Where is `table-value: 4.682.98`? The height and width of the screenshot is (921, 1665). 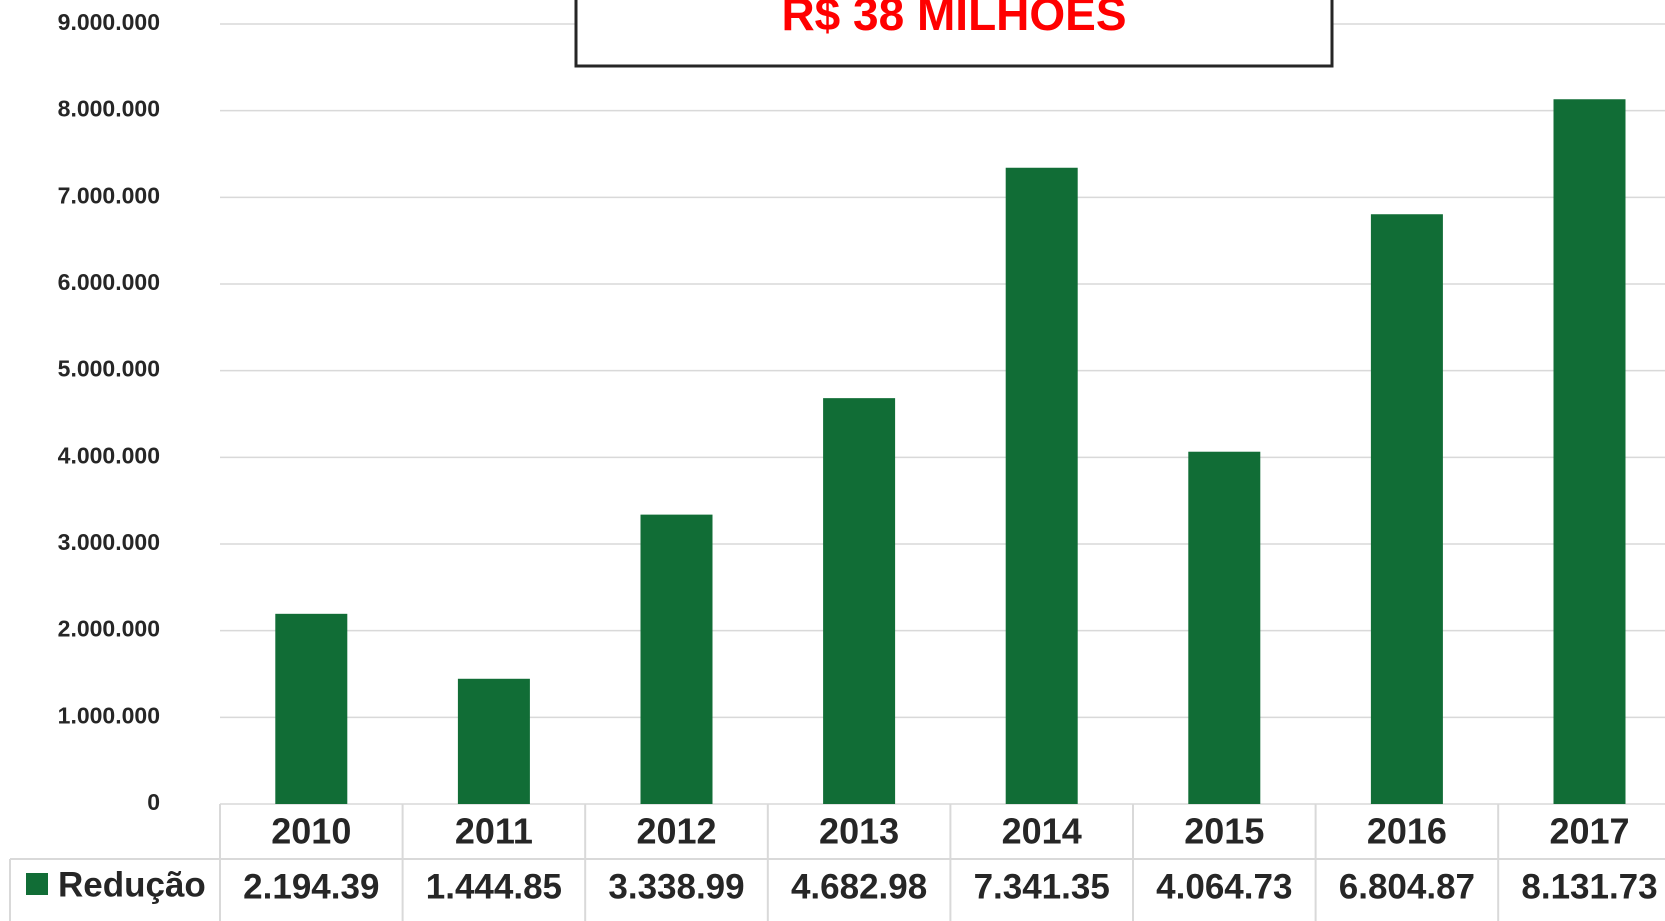 table-value: 4.682.98 is located at coordinates (859, 886).